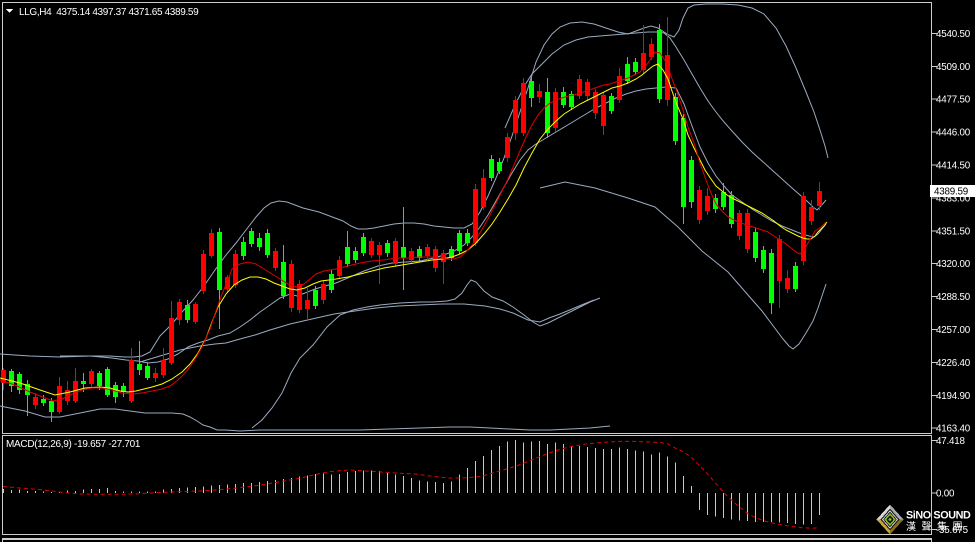 This screenshot has height=542, width=975. Describe the element at coordinates (938, 516) in the screenshot. I see `svg-text: SiNO SOUND` at that location.